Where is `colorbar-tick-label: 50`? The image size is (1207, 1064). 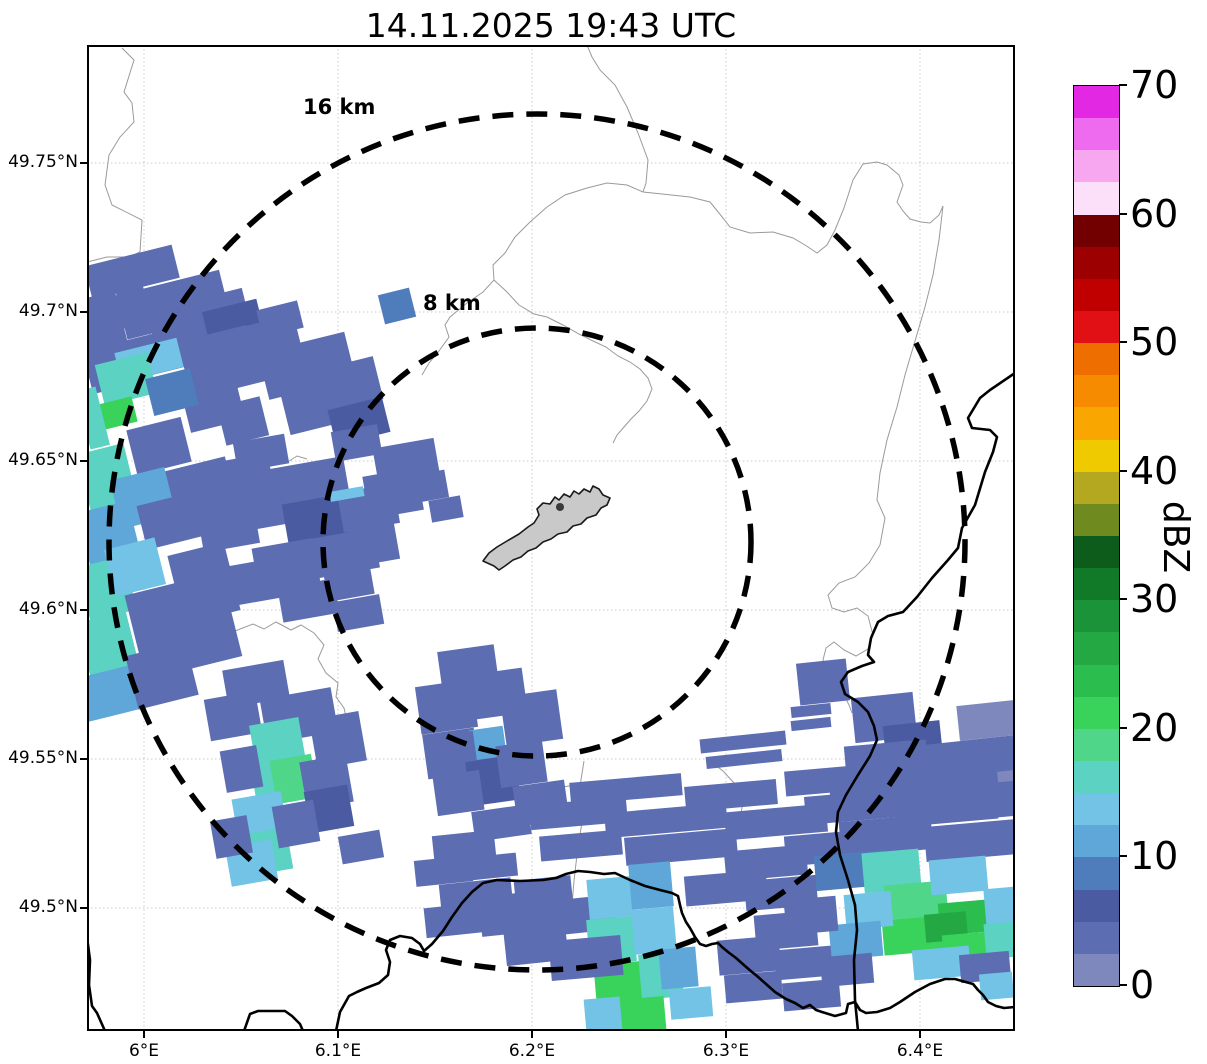
colorbar-tick-label: 50 is located at coordinates (1154, 342).